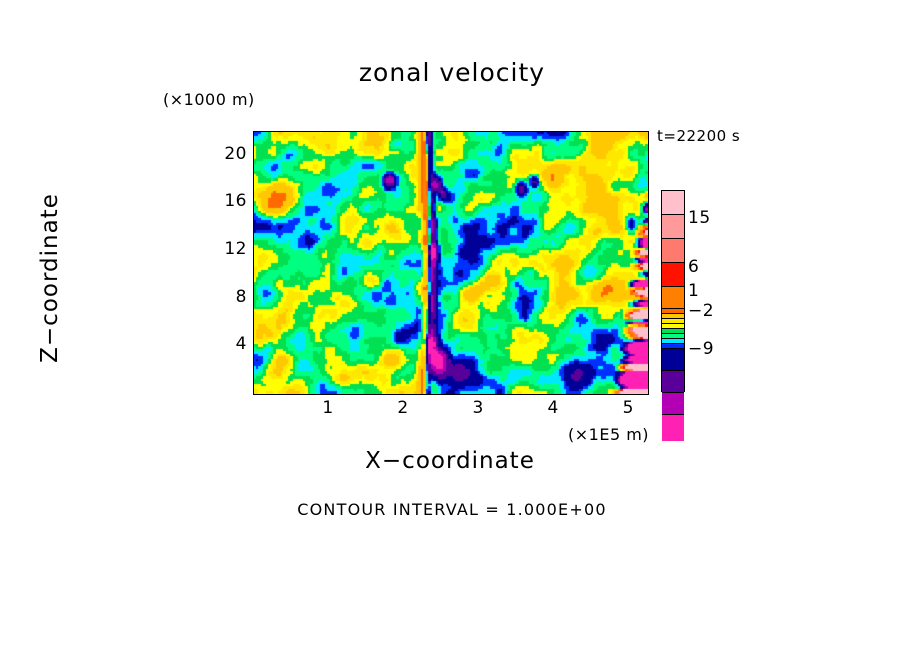 The image size is (904, 654). What do you see at coordinates (50, 278) in the screenshot?
I see `y-axis-label: Z−coordinate` at bounding box center [50, 278].